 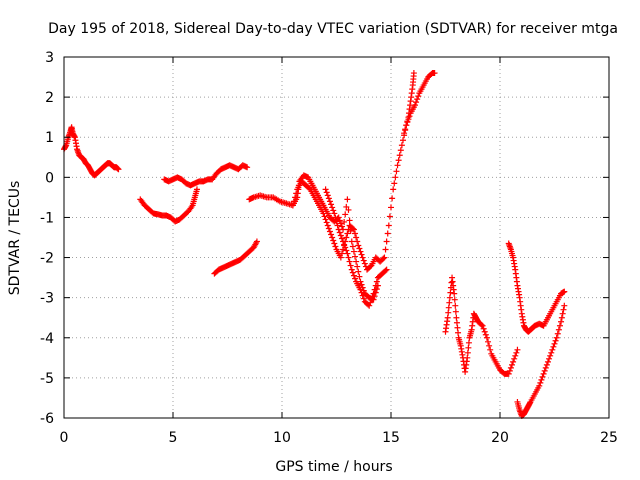 I want to click on x-tick-label: 25, so click(x=609, y=438).